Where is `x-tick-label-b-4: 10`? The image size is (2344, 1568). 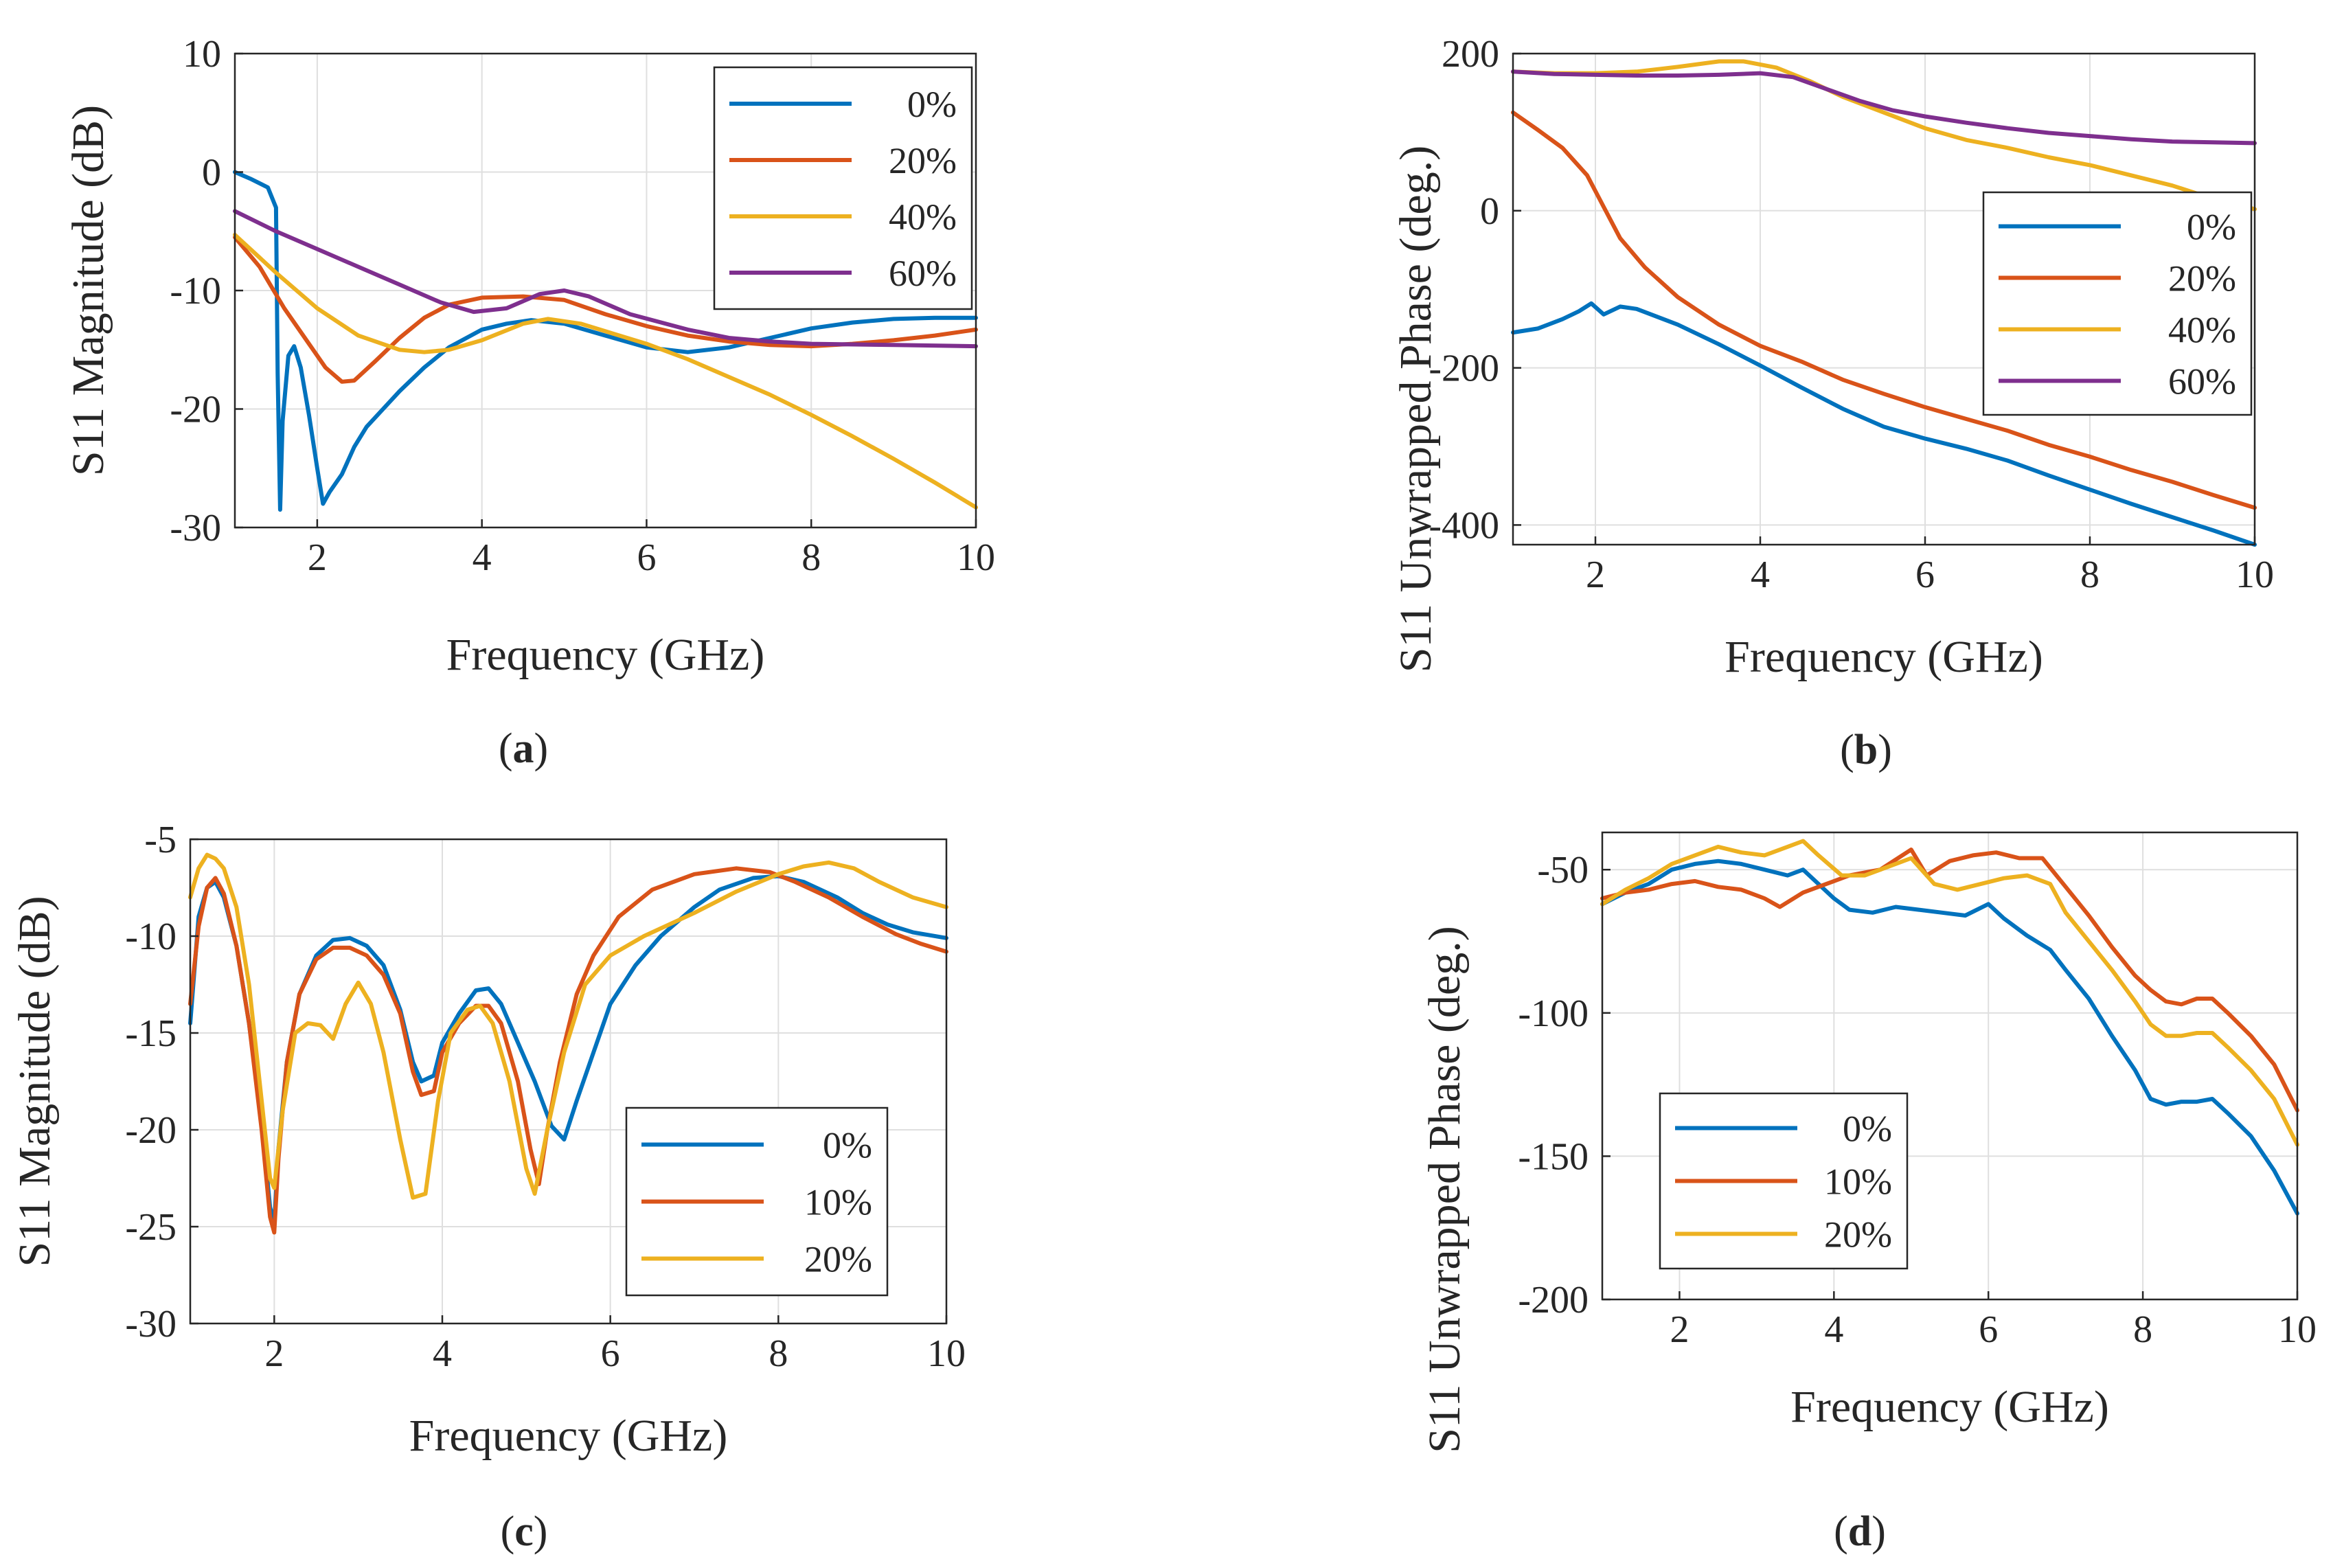
x-tick-label-b-4: 10 is located at coordinates (2255, 575).